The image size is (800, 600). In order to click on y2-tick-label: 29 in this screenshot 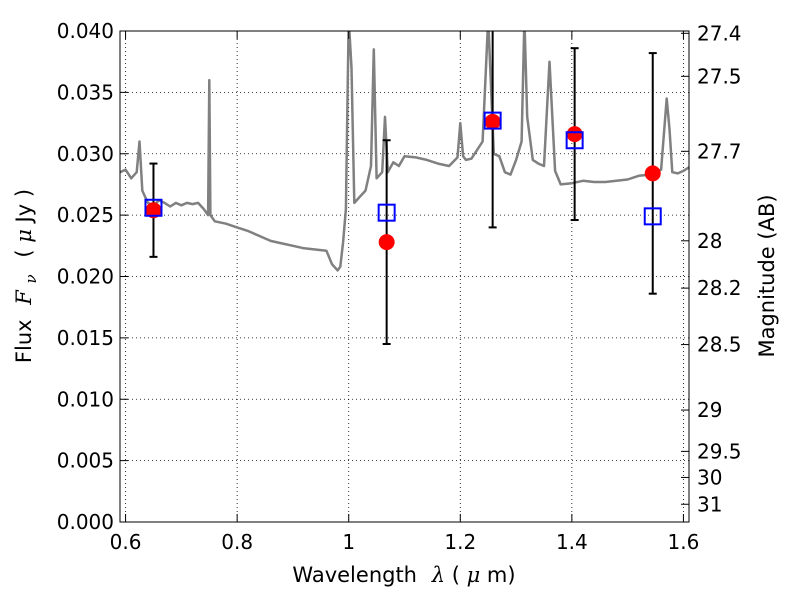, I will do `click(709, 410)`.